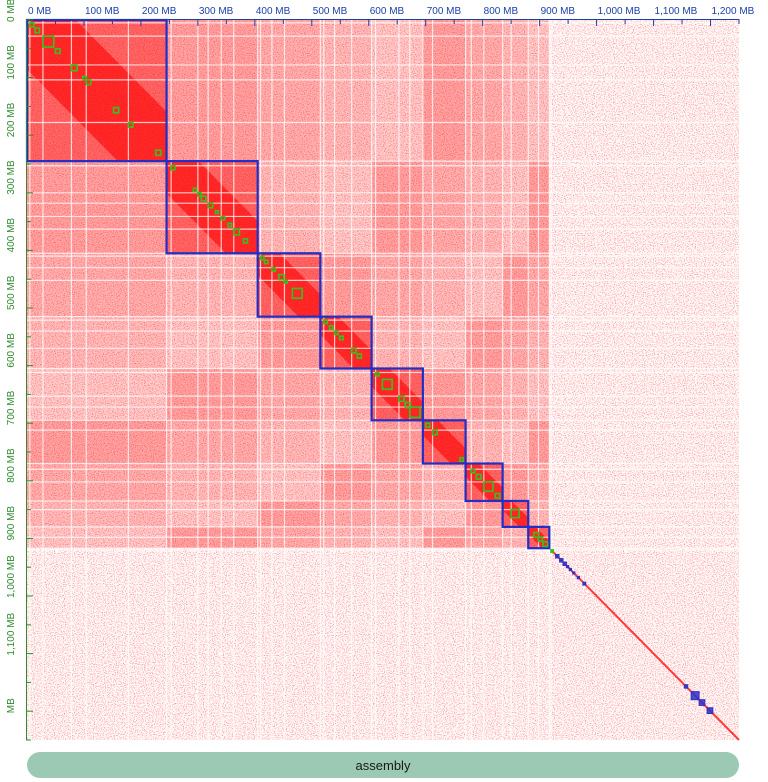  I want to click on left-axis-tick-label: 300 MB, so click(11, 177).